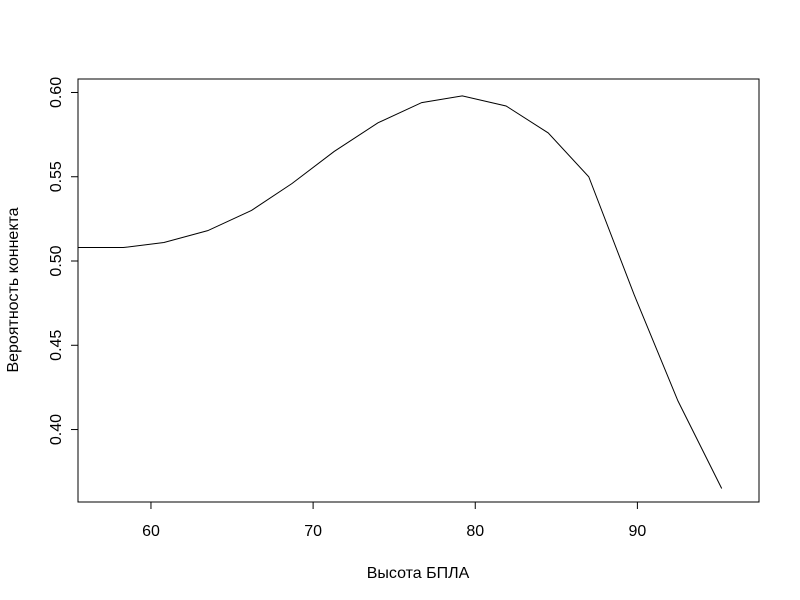  I want to click on x-axis: 60 70 80 90, so click(394, 520).